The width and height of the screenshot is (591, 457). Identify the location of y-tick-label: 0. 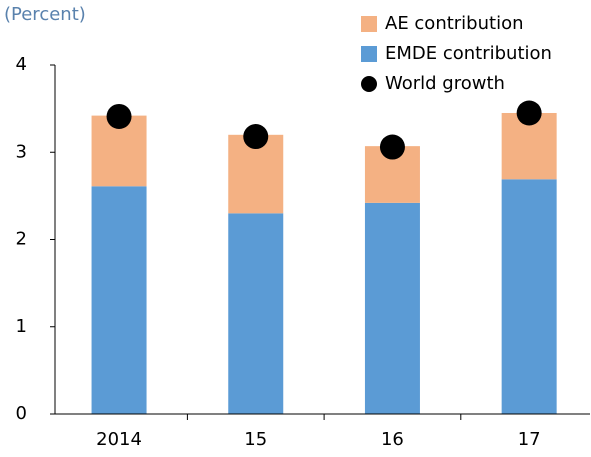
(21, 413).